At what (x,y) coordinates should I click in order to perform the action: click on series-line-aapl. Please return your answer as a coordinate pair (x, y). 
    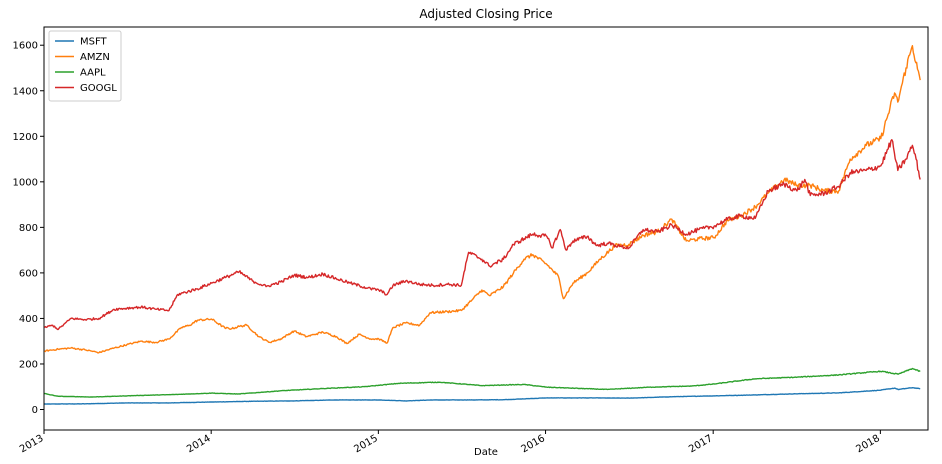
    Looking at the image, I should click on (482, 382).